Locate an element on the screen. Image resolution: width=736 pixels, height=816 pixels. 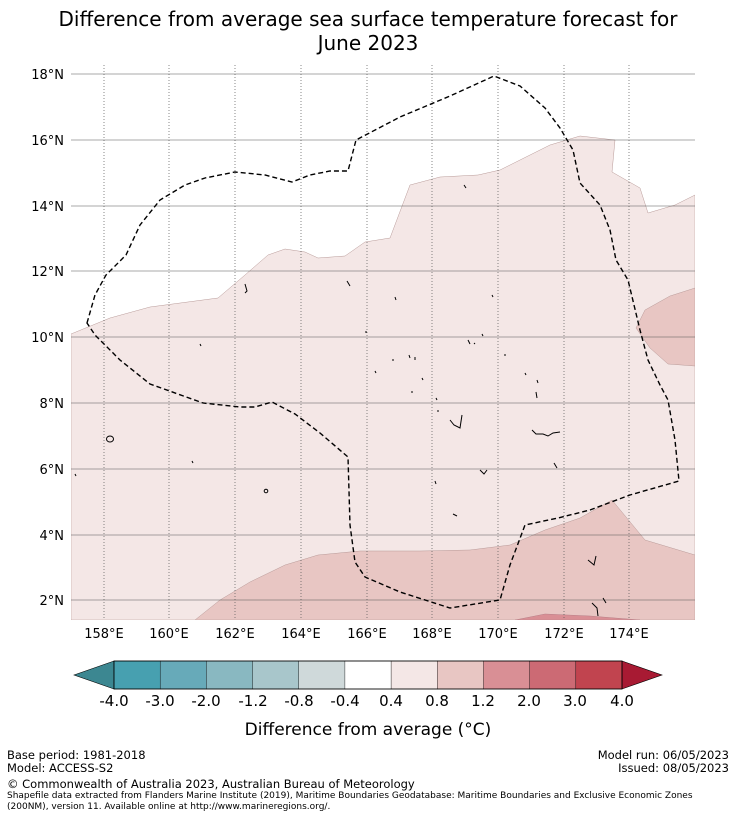
colorbar-tick-label: 2.0 is located at coordinates (529, 701).